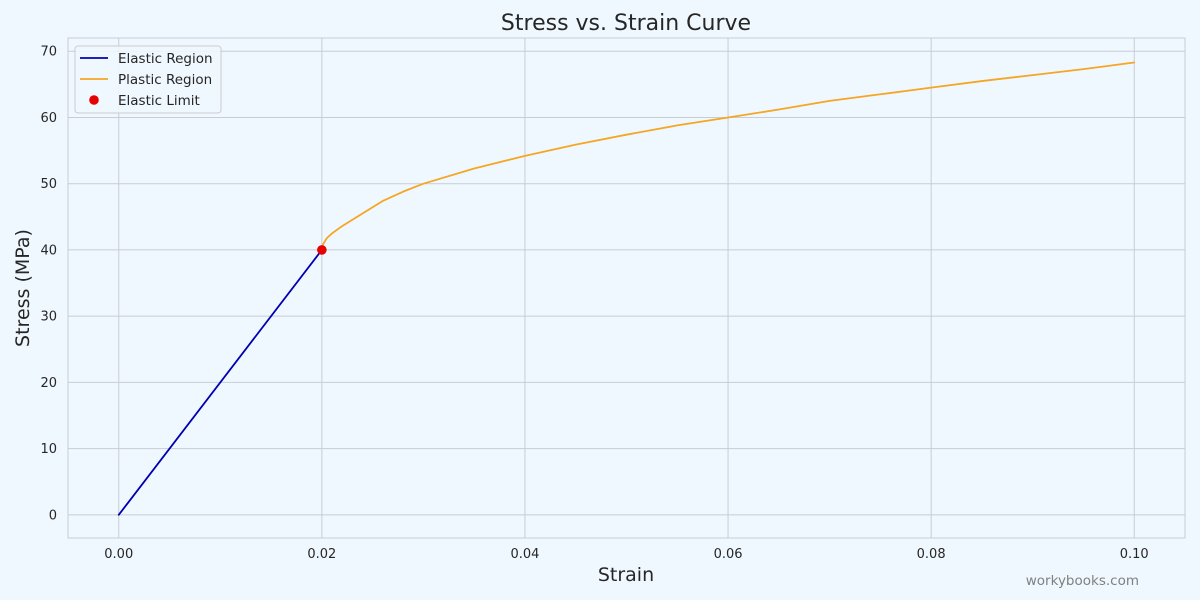 The width and height of the screenshot is (1200, 600). Describe the element at coordinates (48, 184) in the screenshot. I see `y-tick-label: 50` at that location.